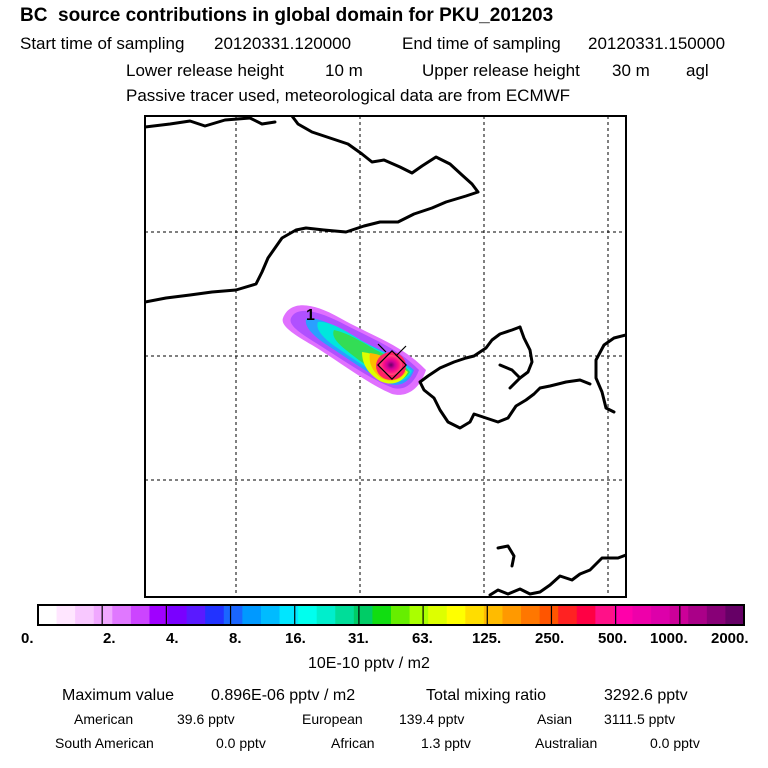 The height and width of the screenshot is (768, 768). What do you see at coordinates (205, 70) in the screenshot?
I see `lower-height-label: Lower release height` at bounding box center [205, 70].